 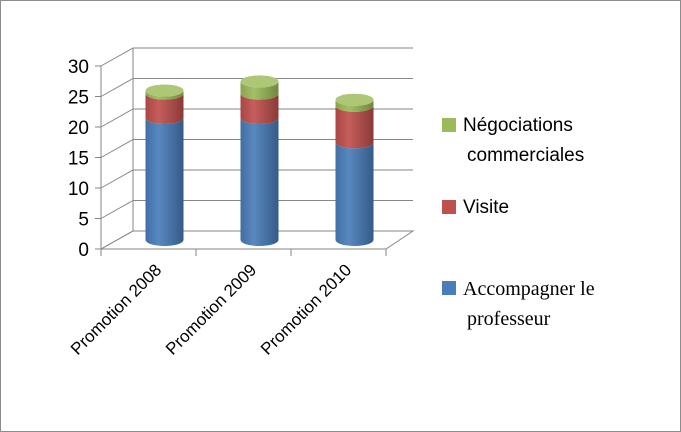 I want to click on category-label: Promotion 2009, so click(x=211, y=309).